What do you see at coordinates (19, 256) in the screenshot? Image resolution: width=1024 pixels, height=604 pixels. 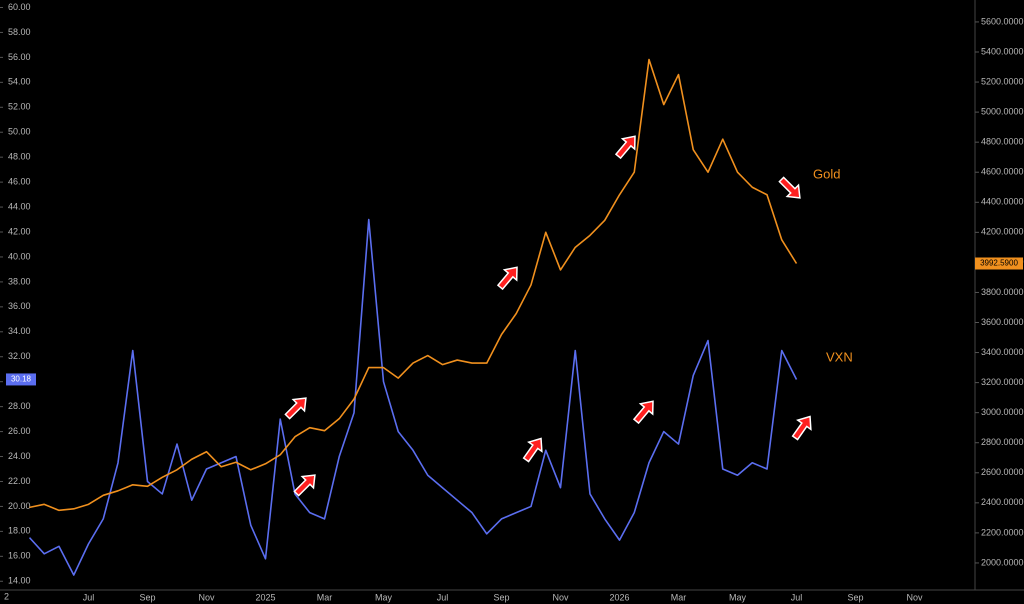 I see `y-tick-label: 40.00` at bounding box center [19, 256].